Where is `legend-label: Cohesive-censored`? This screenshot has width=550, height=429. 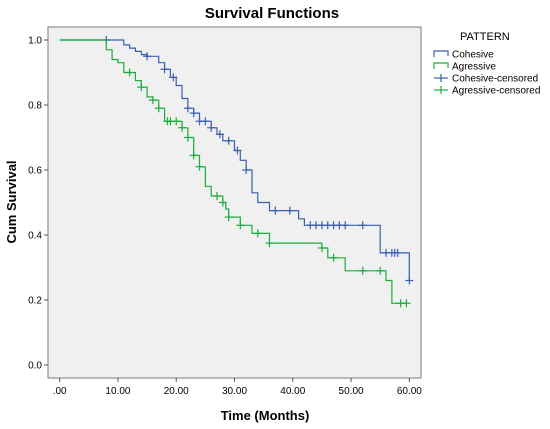 legend-label: Cohesive-censored is located at coordinates (495, 79).